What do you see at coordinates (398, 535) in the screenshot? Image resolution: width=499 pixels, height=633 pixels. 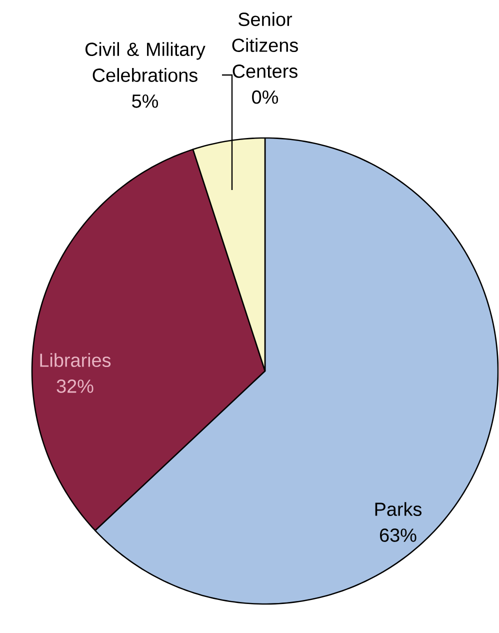 I see `data-label: 63%` at bounding box center [398, 535].